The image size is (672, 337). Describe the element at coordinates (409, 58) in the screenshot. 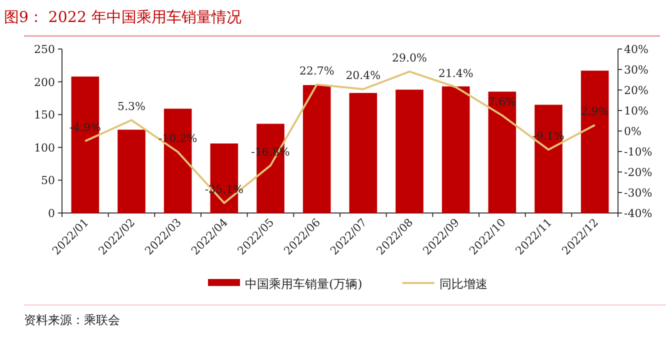

I see `data-label: 29.0%` at that location.